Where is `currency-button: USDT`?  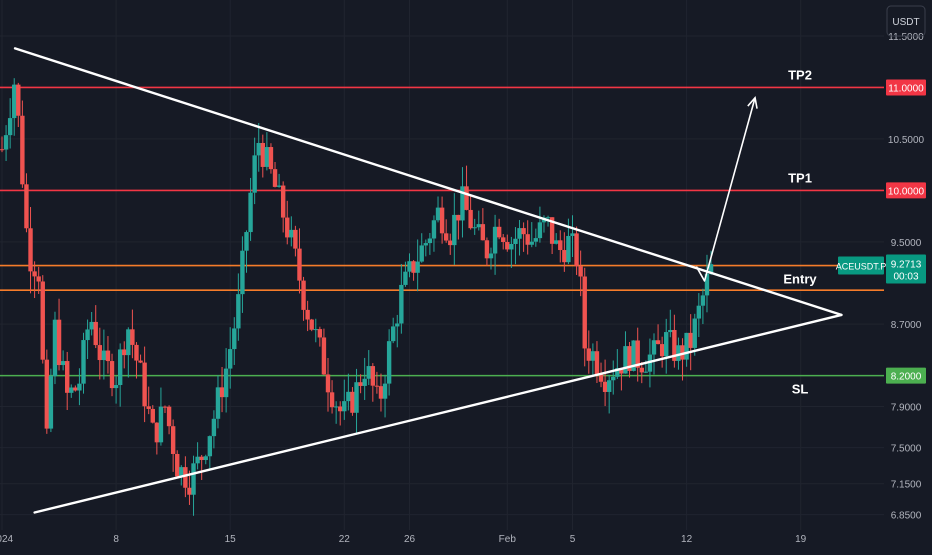
currency-button: USDT is located at coordinates (906, 21).